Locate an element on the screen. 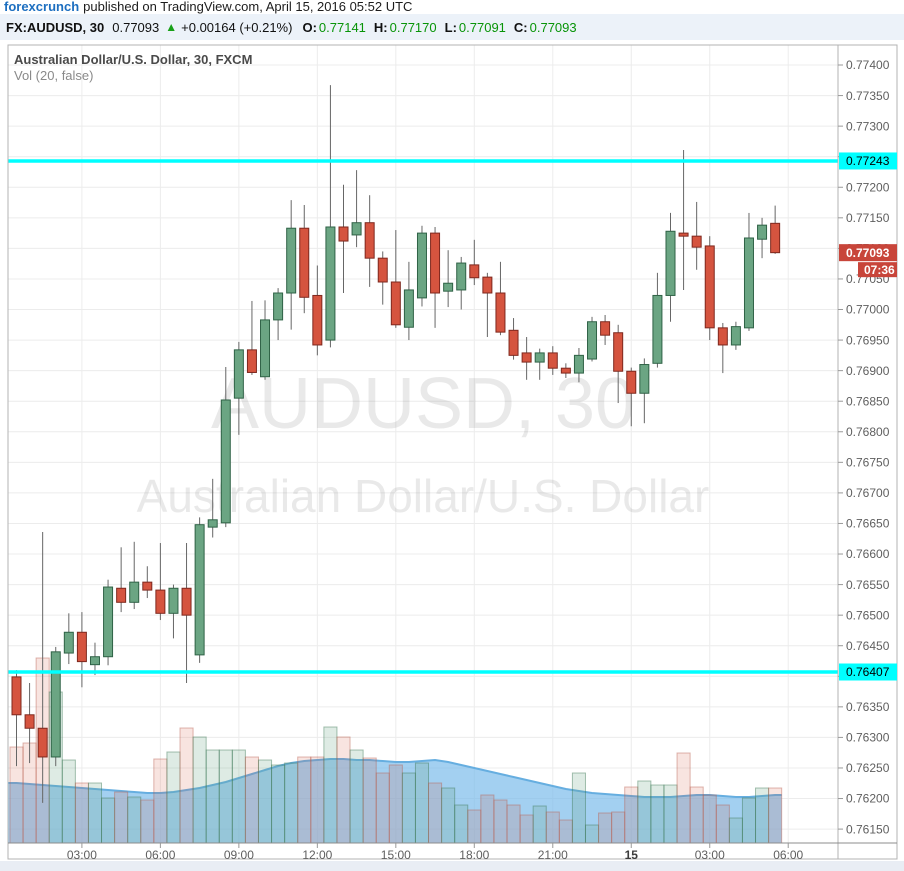 This screenshot has height=871, width=904. y-axis-tick-label: 0.76200 is located at coordinates (868, 799).